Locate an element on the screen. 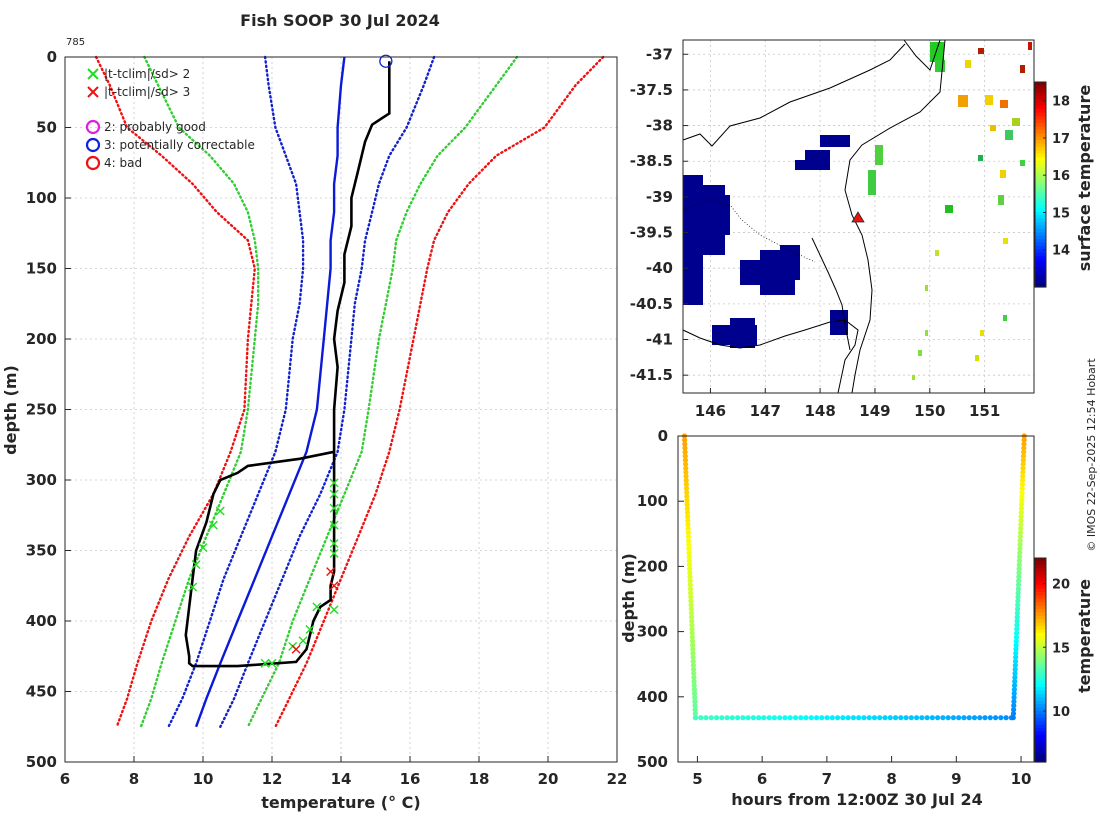  section-ylabel: depth (m) is located at coordinates (628, 598).